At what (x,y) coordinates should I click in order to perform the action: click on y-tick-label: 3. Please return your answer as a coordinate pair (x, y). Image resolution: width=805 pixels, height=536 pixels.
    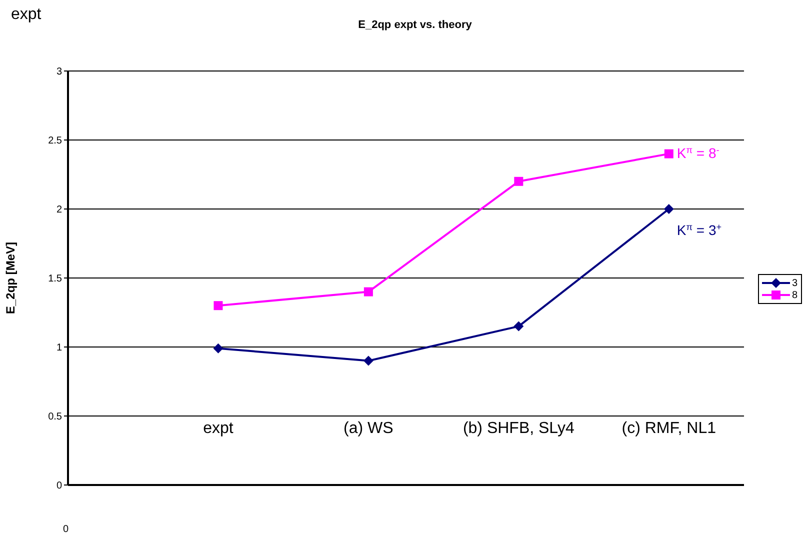
    Looking at the image, I should click on (59, 72).